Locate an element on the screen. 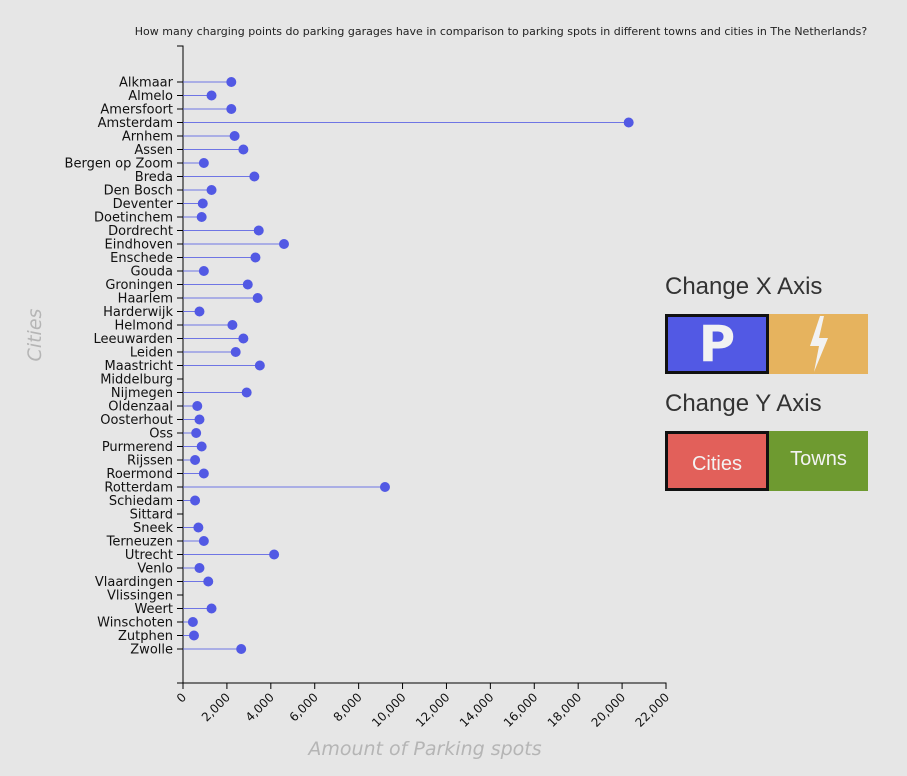 The height and width of the screenshot is (776, 907). y-tick-label: Roermond is located at coordinates (139, 474).